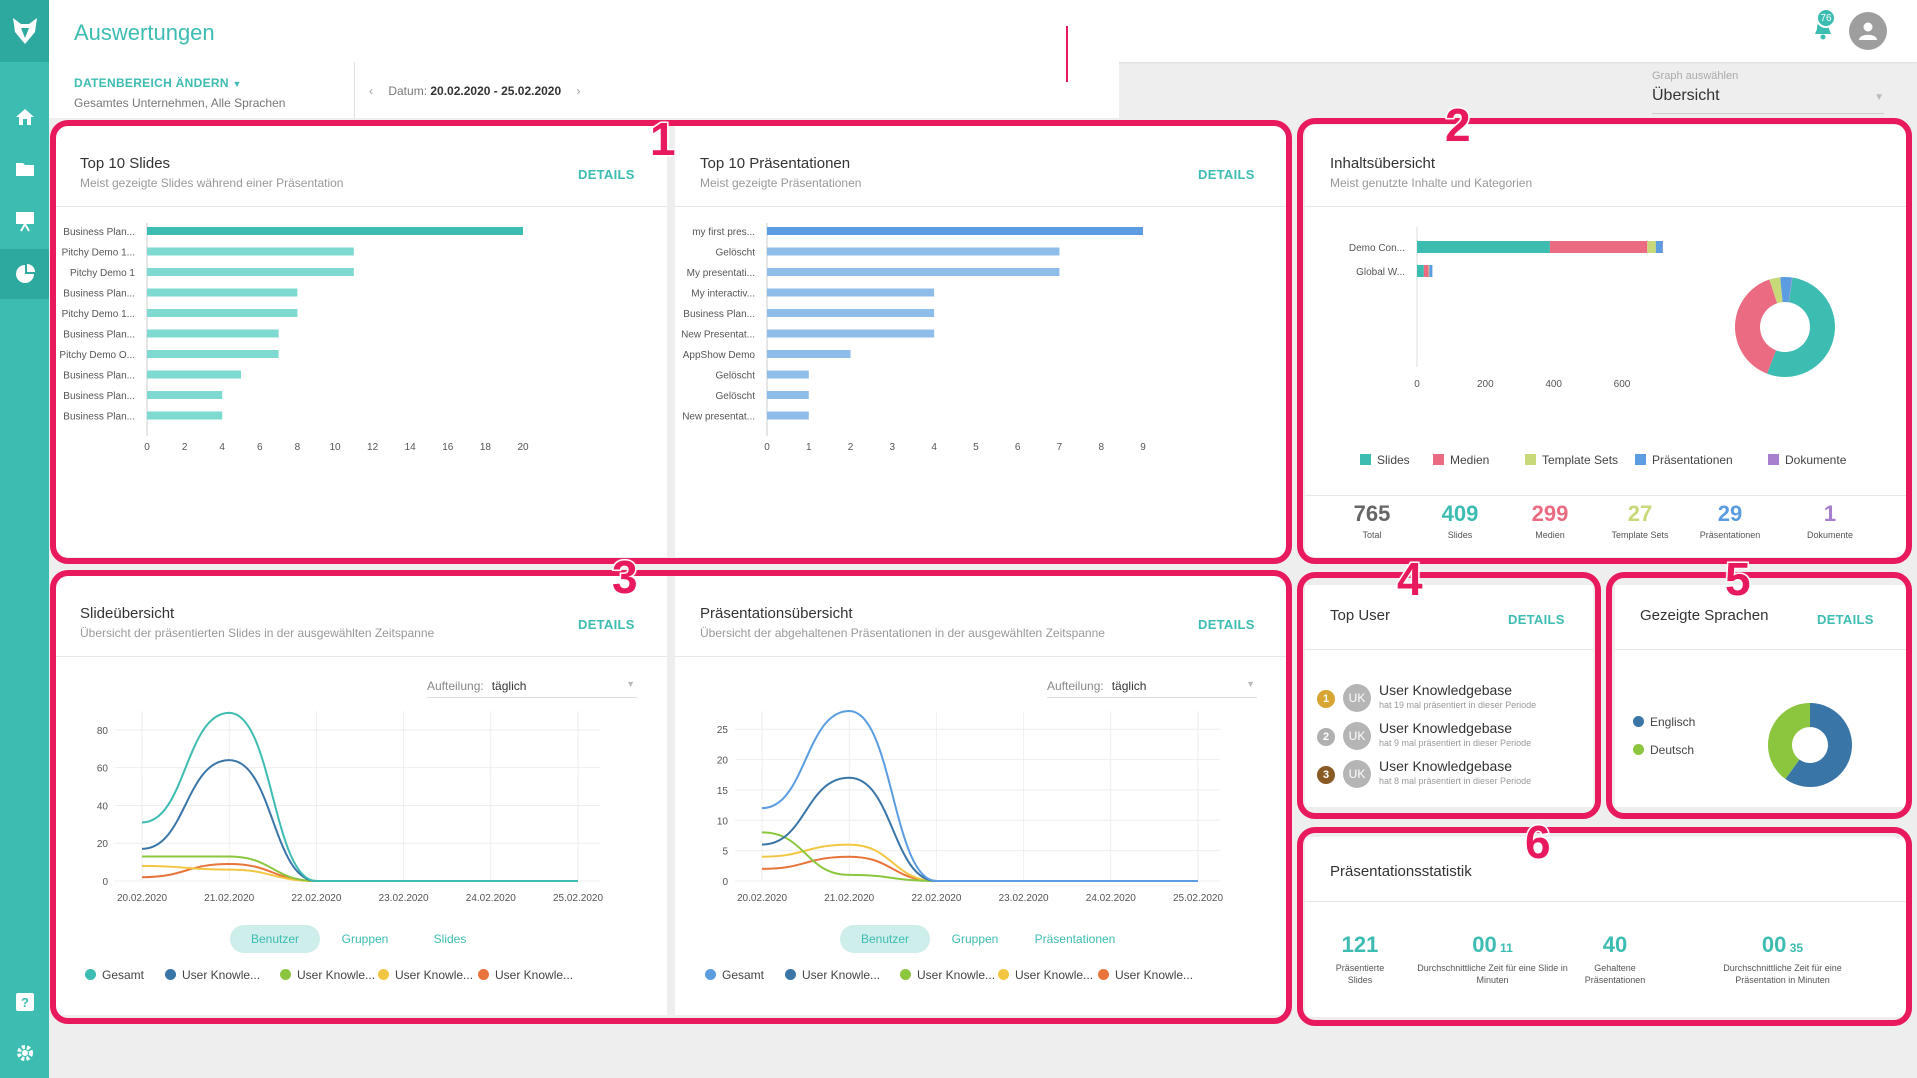  What do you see at coordinates (578, 91) in the screenshot?
I see `chevron-right-icon: ›` at bounding box center [578, 91].